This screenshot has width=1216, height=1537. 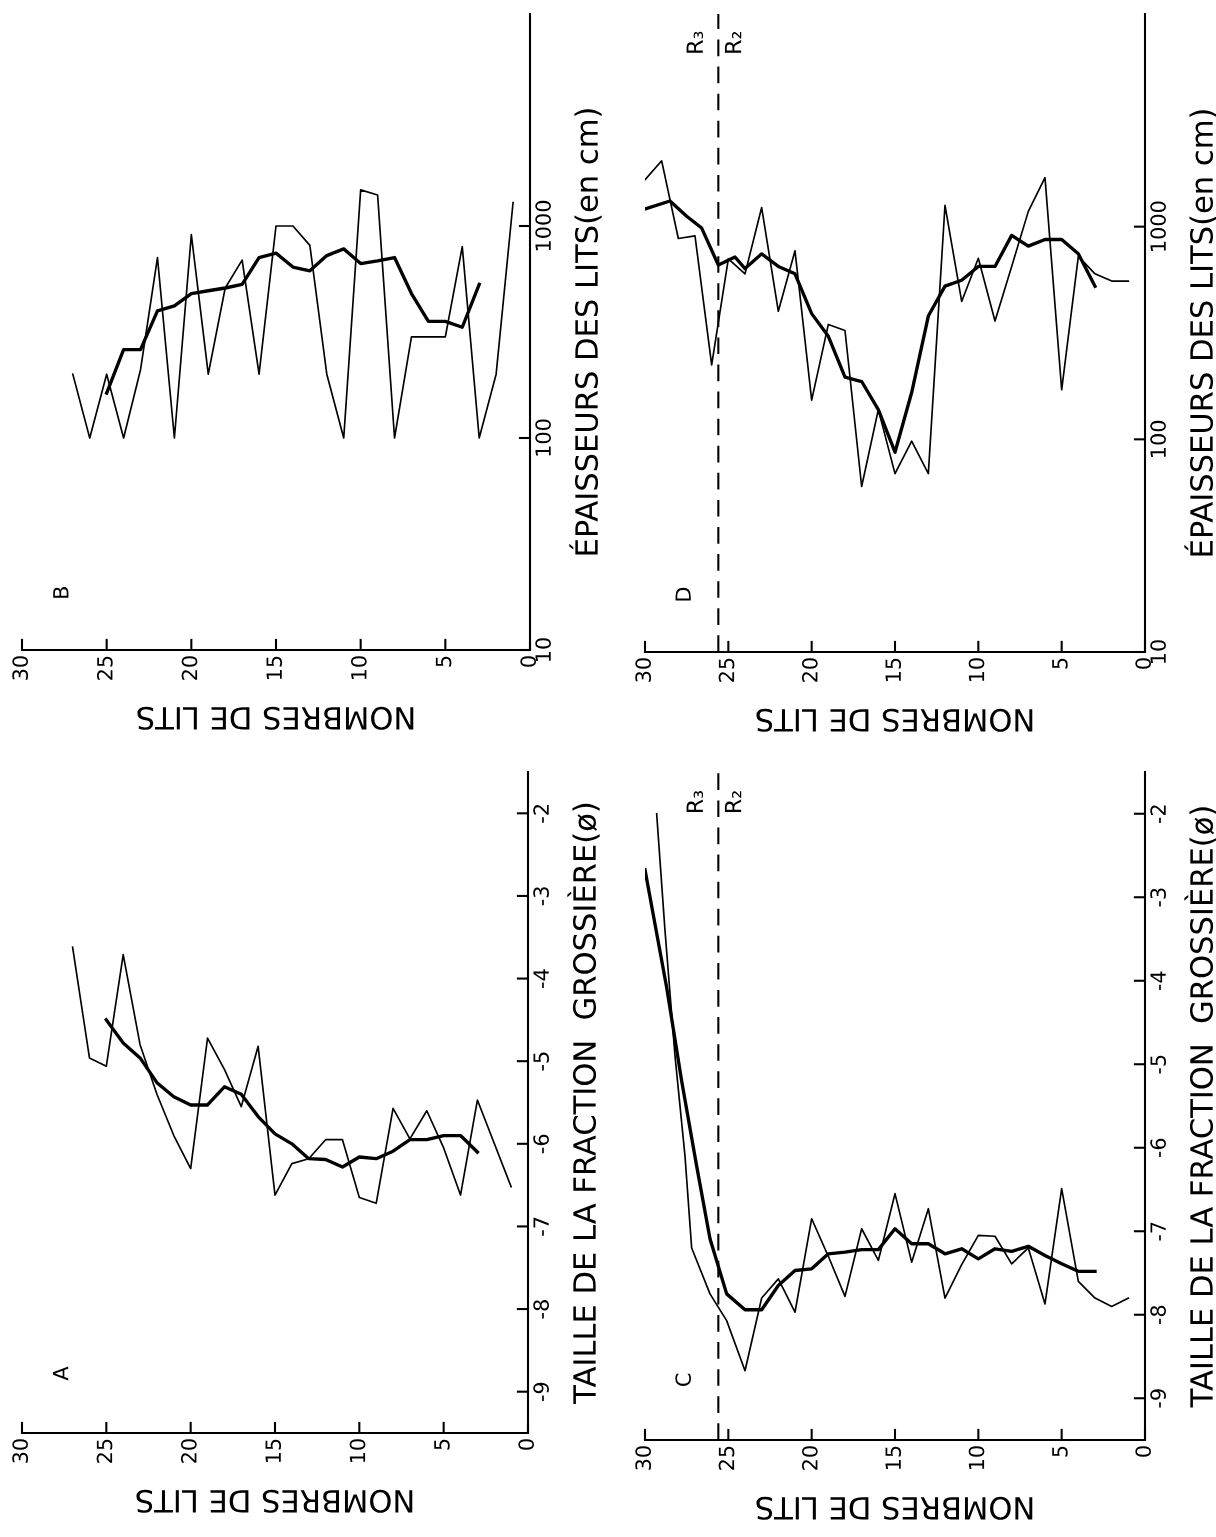 What do you see at coordinates (61, 592) in the screenshot?
I see `annotation: B` at bounding box center [61, 592].